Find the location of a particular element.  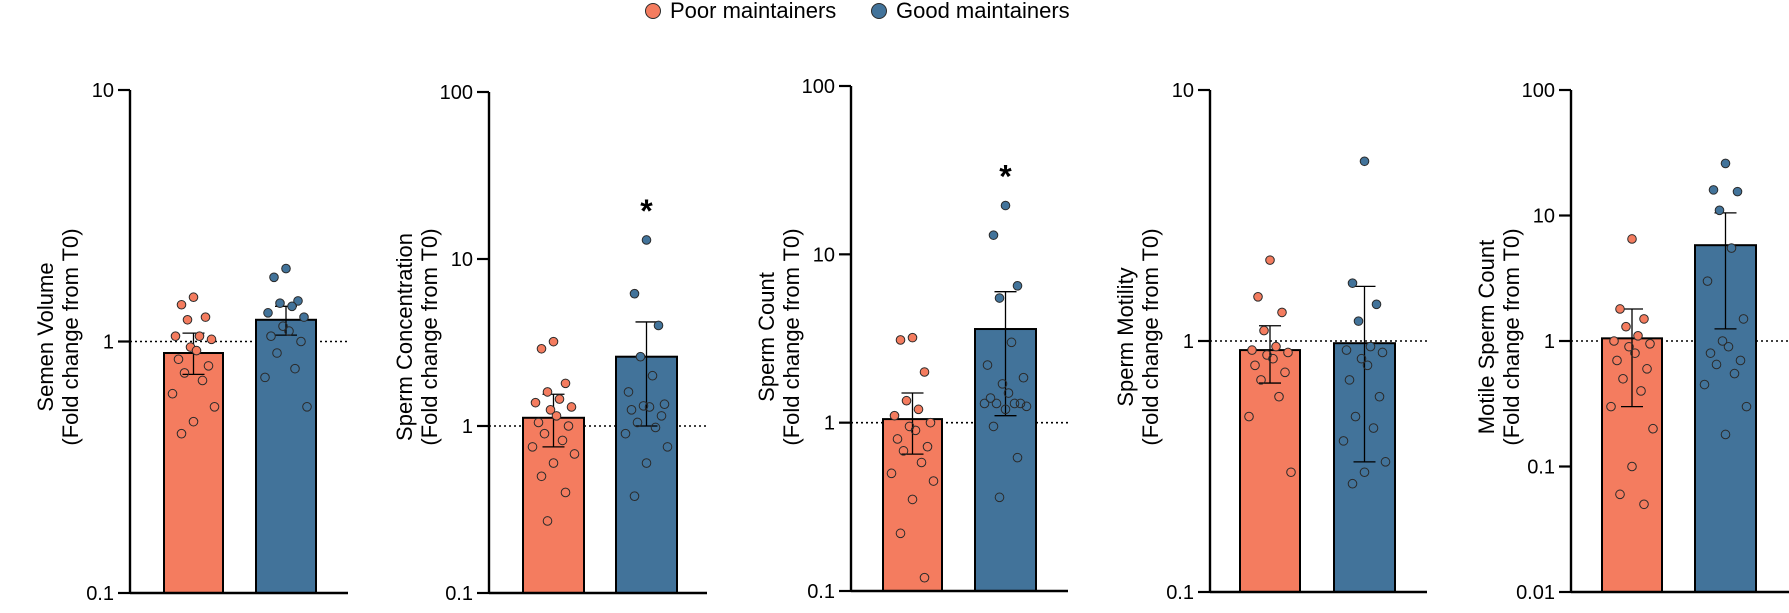

panel-5-tick-label: 0.01 is located at coordinates (1535, 593).